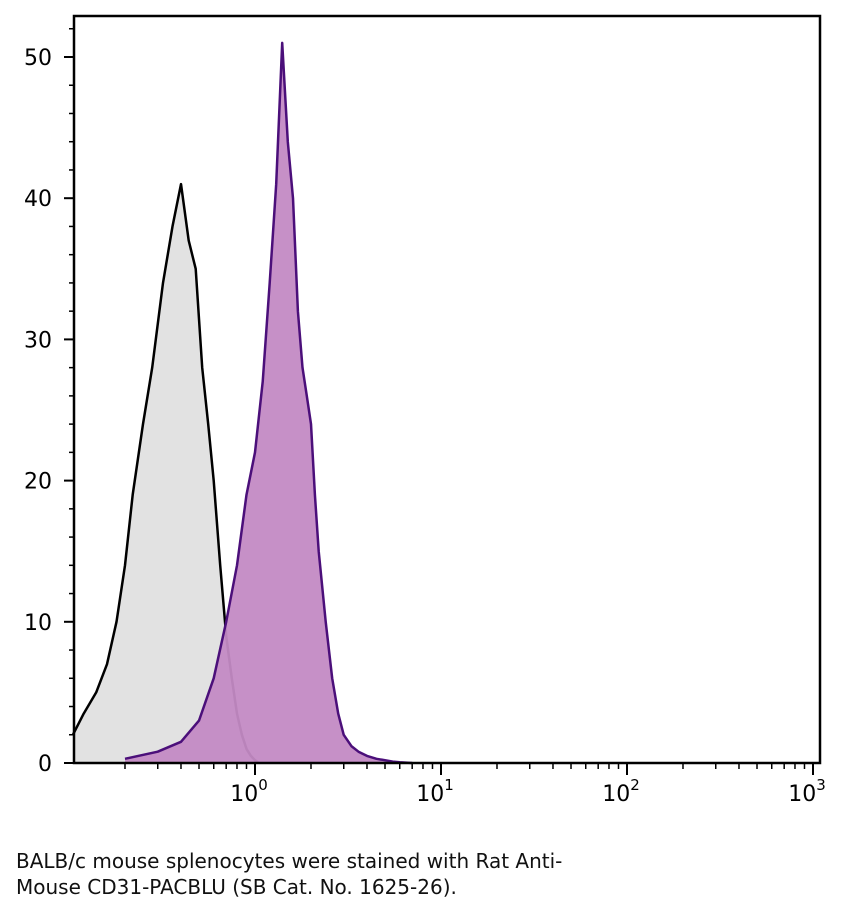  I want to click on caption-line-2: Mouse CD31-PACBLU (SB Cat. No. 1625-26)., so click(236, 887).